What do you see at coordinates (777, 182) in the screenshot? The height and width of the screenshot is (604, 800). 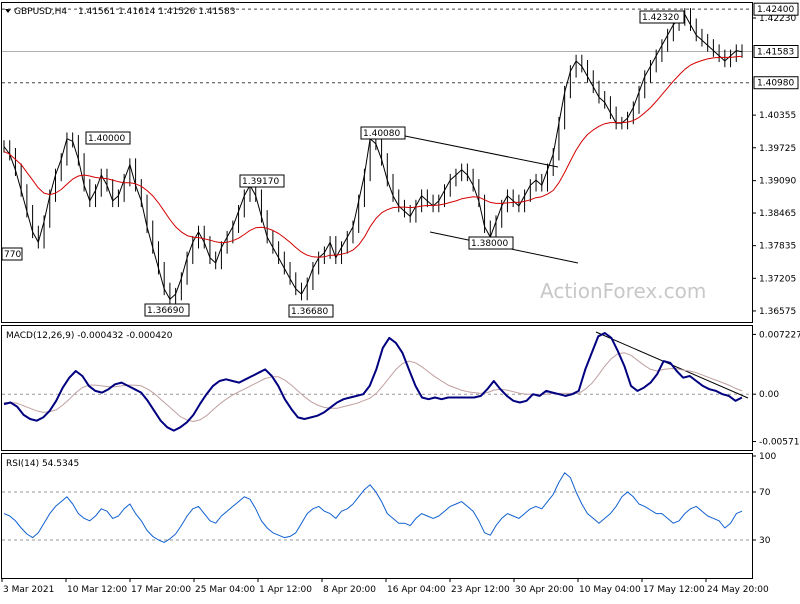 I see `price-axis-tick-label: 1.39090` at bounding box center [777, 182].